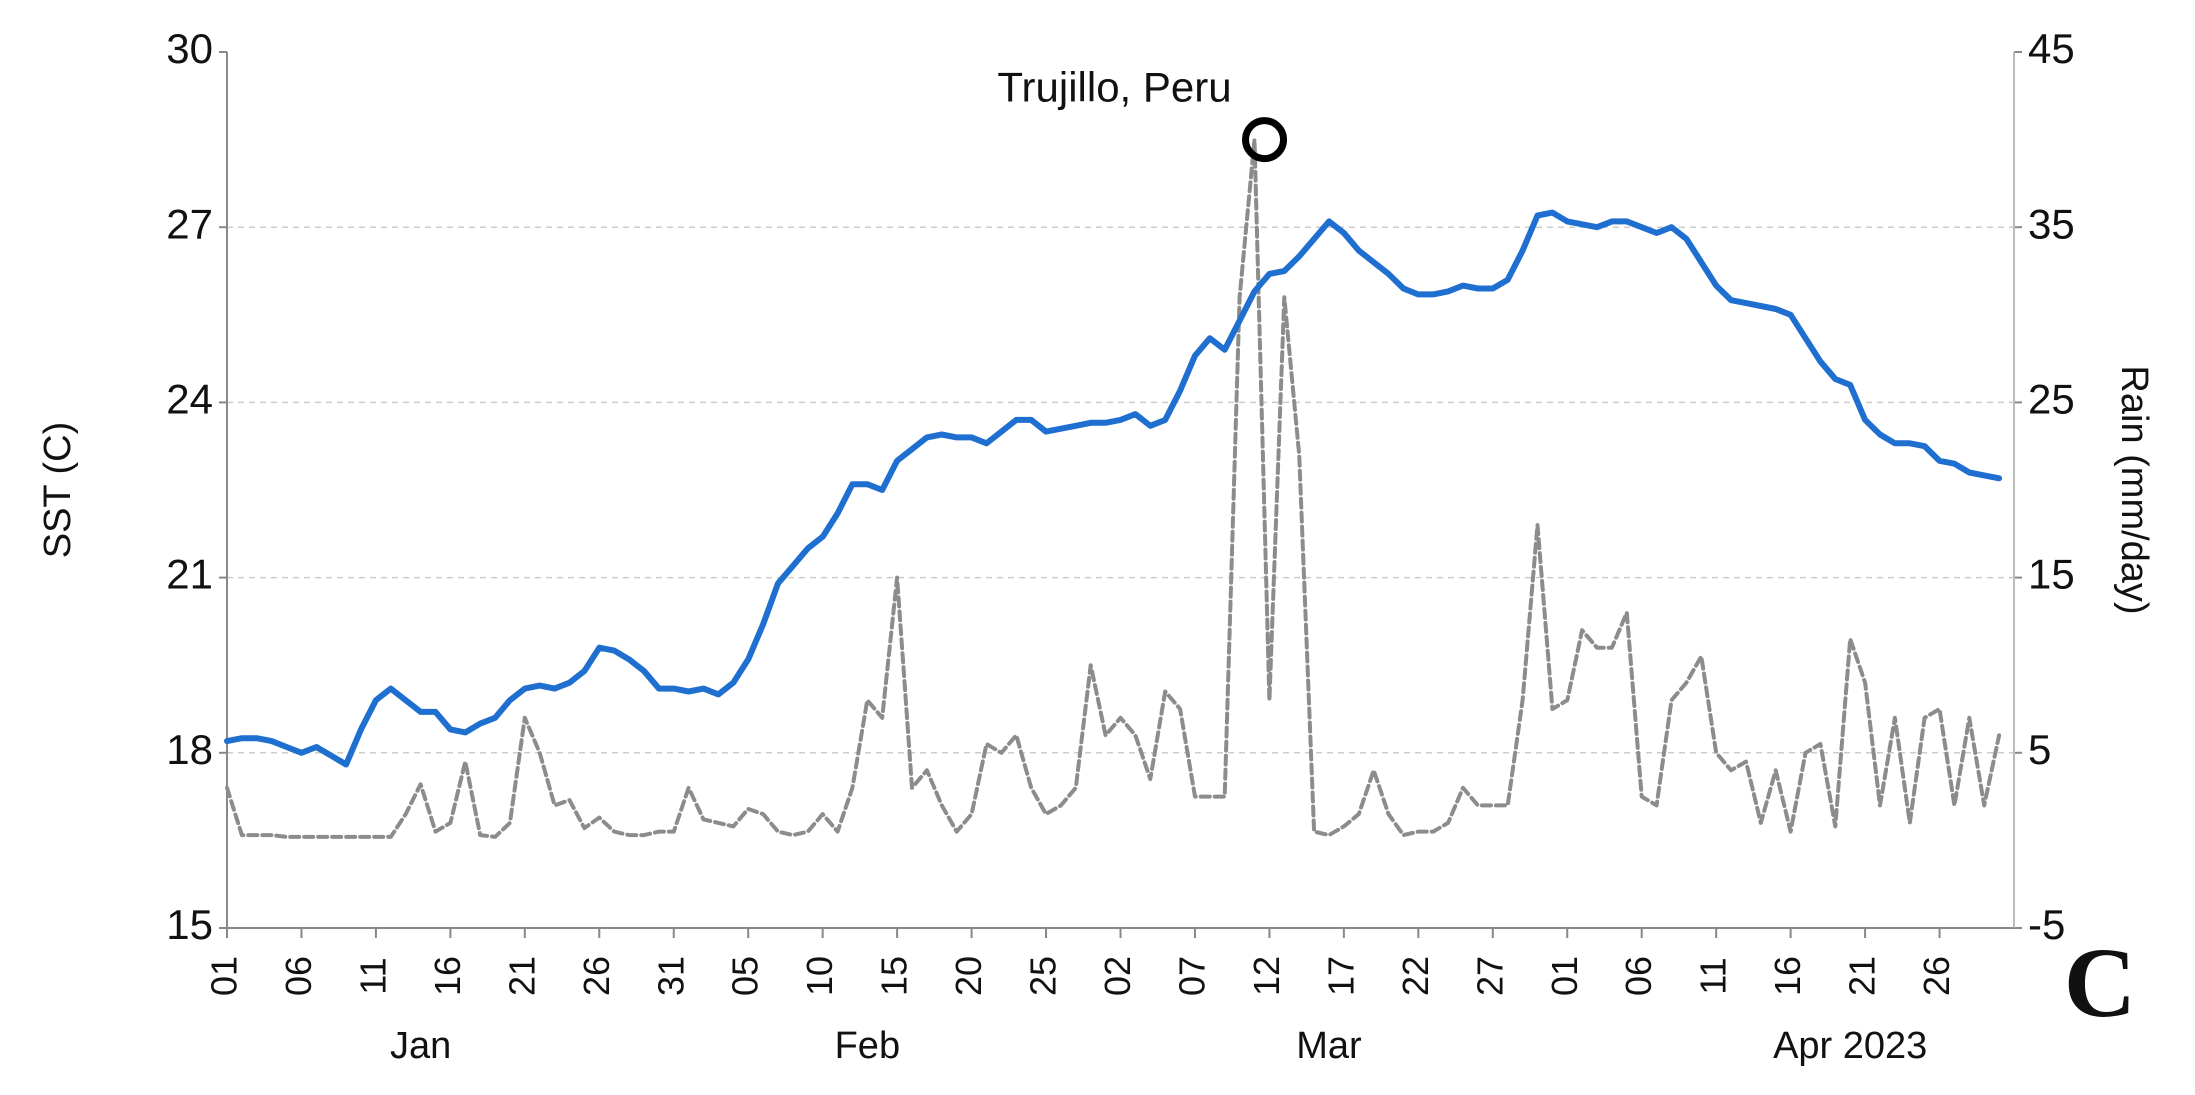 The width and height of the screenshot is (2195, 1095). What do you see at coordinates (189, 223) in the screenshot?
I see `y-tick-label: 27` at bounding box center [189, 223].